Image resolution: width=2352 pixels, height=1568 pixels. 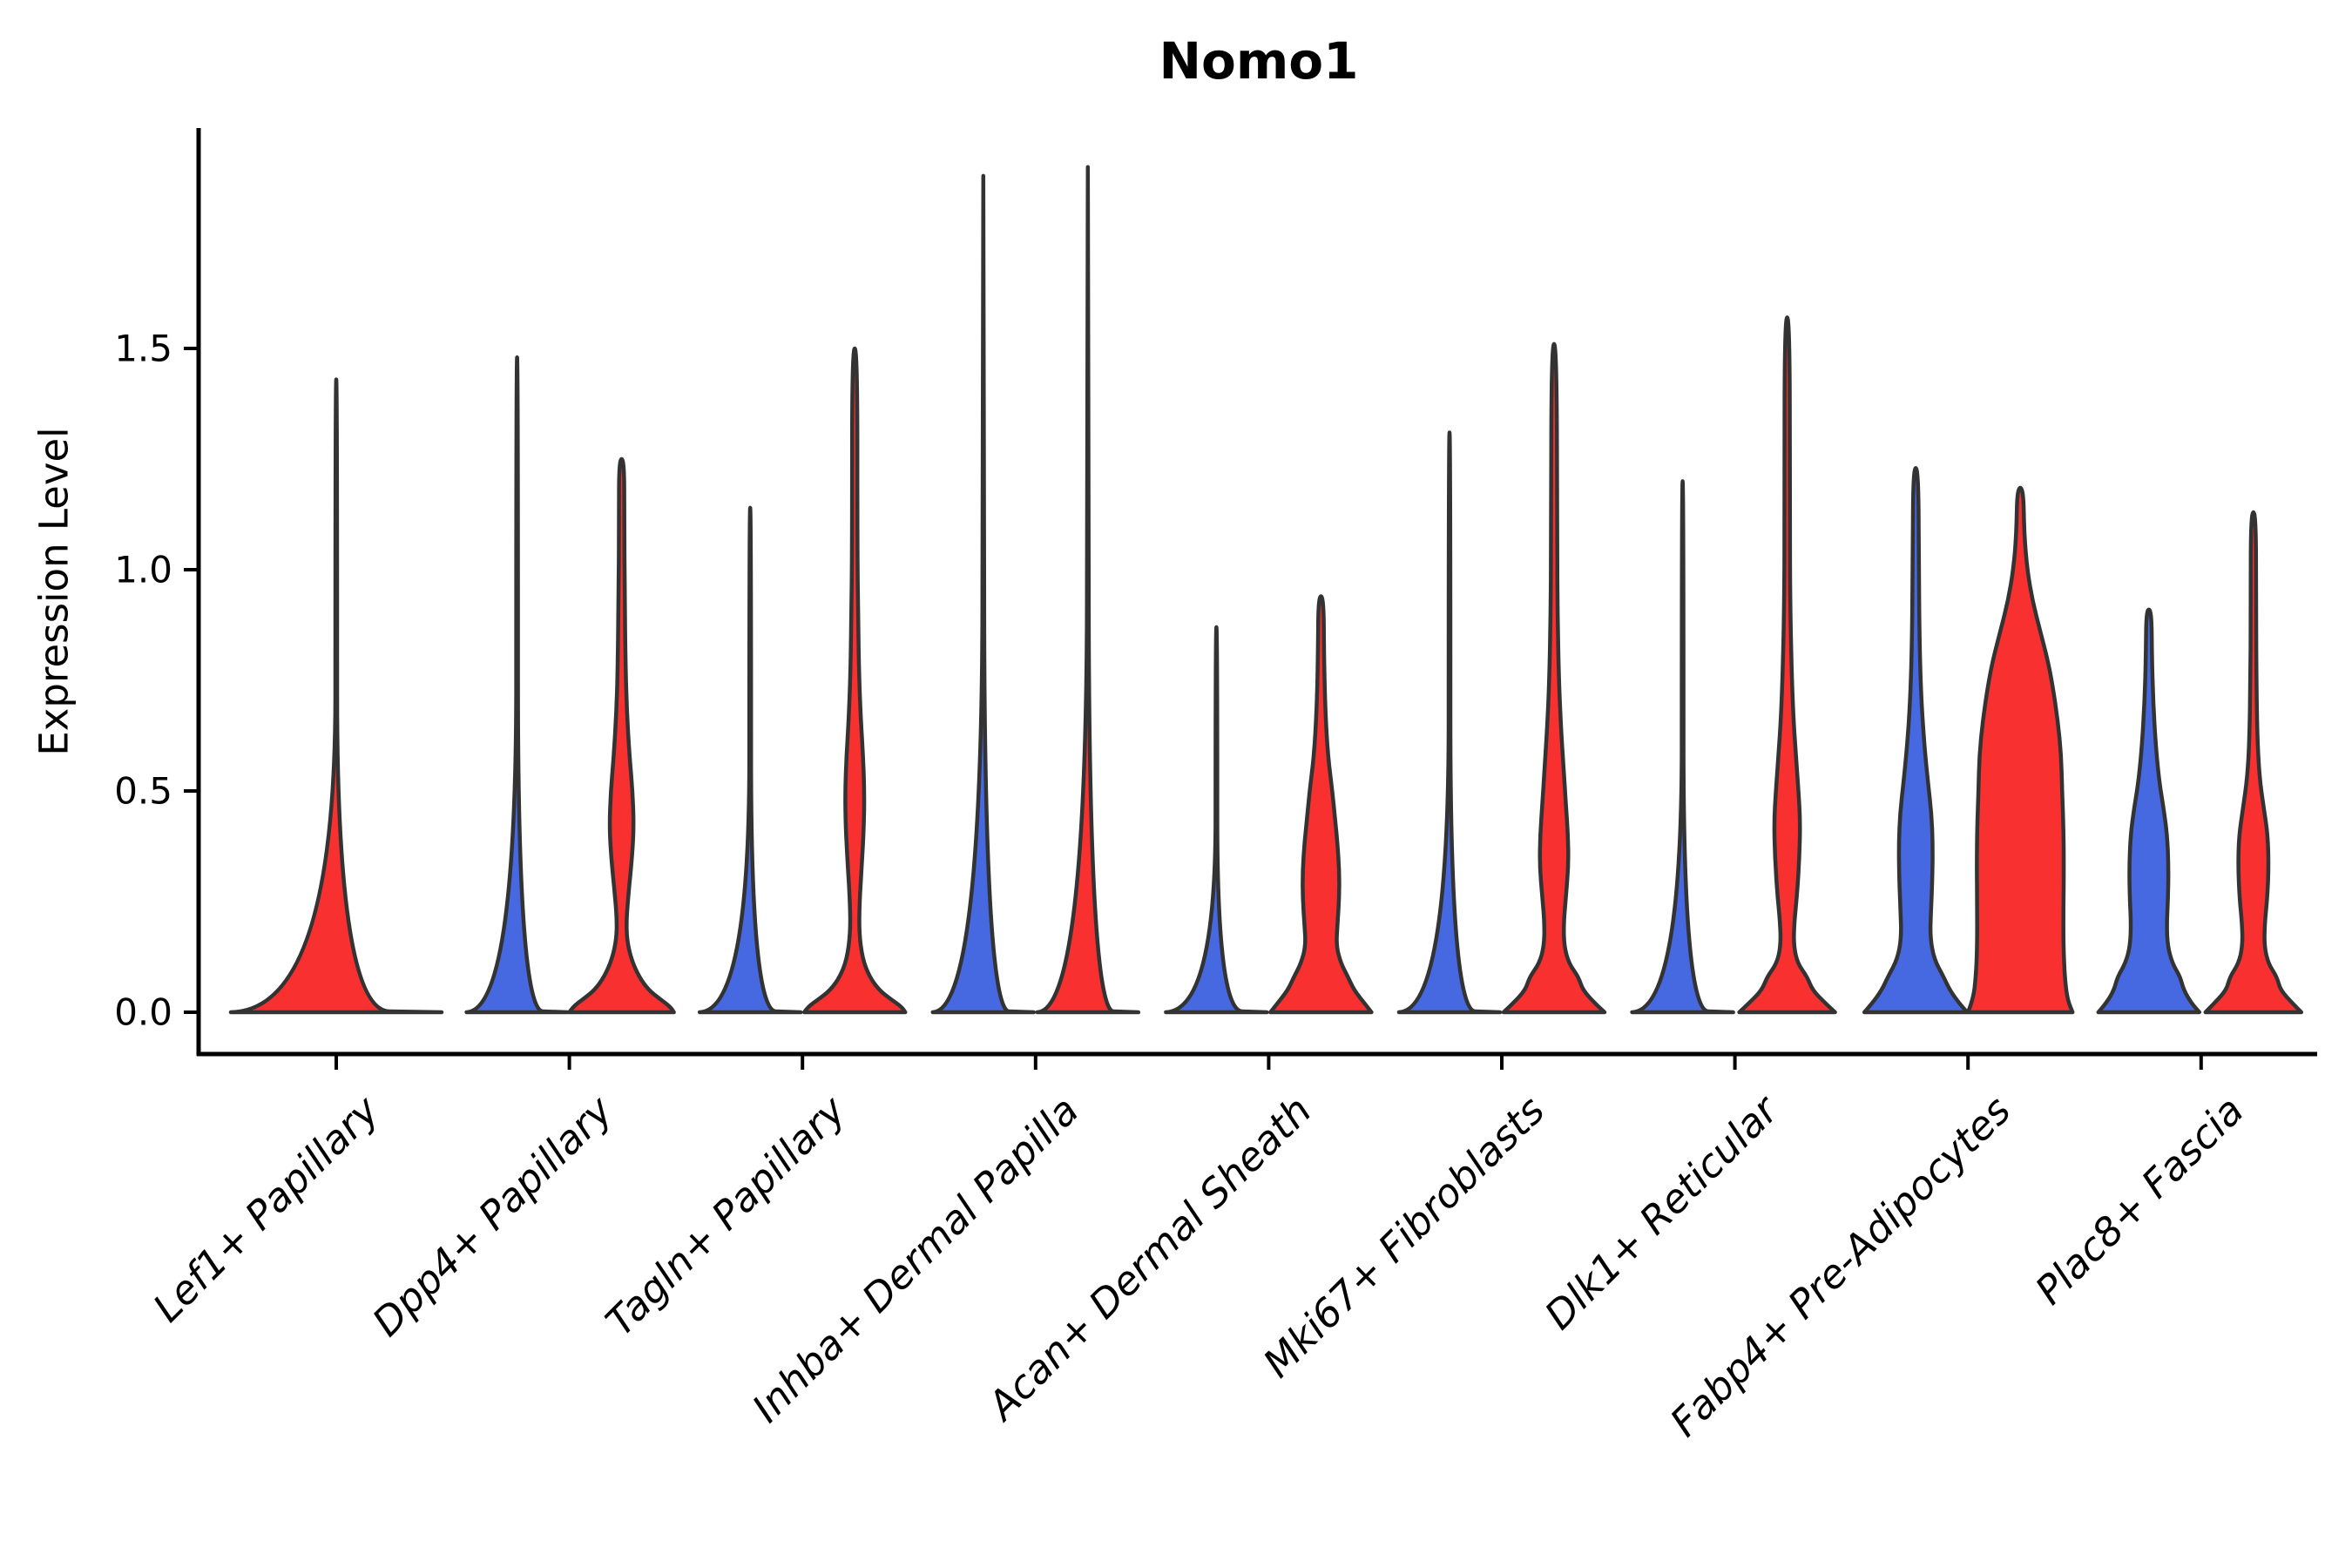 I want to click on violin-mki67-fibroblasts-right, so click(x=1554, y=678).